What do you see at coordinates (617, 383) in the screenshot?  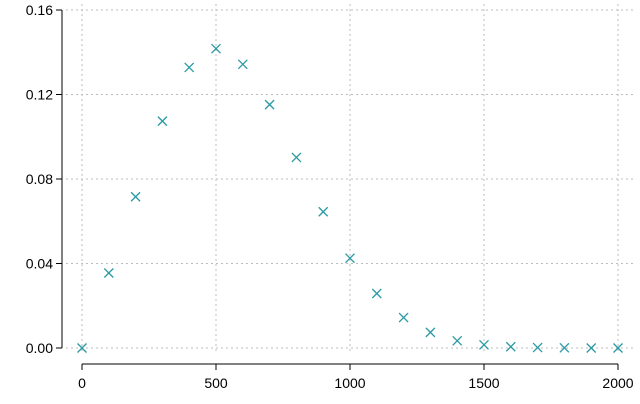 I see `x-tick-label: 2000` at bounding box center [617, 383].